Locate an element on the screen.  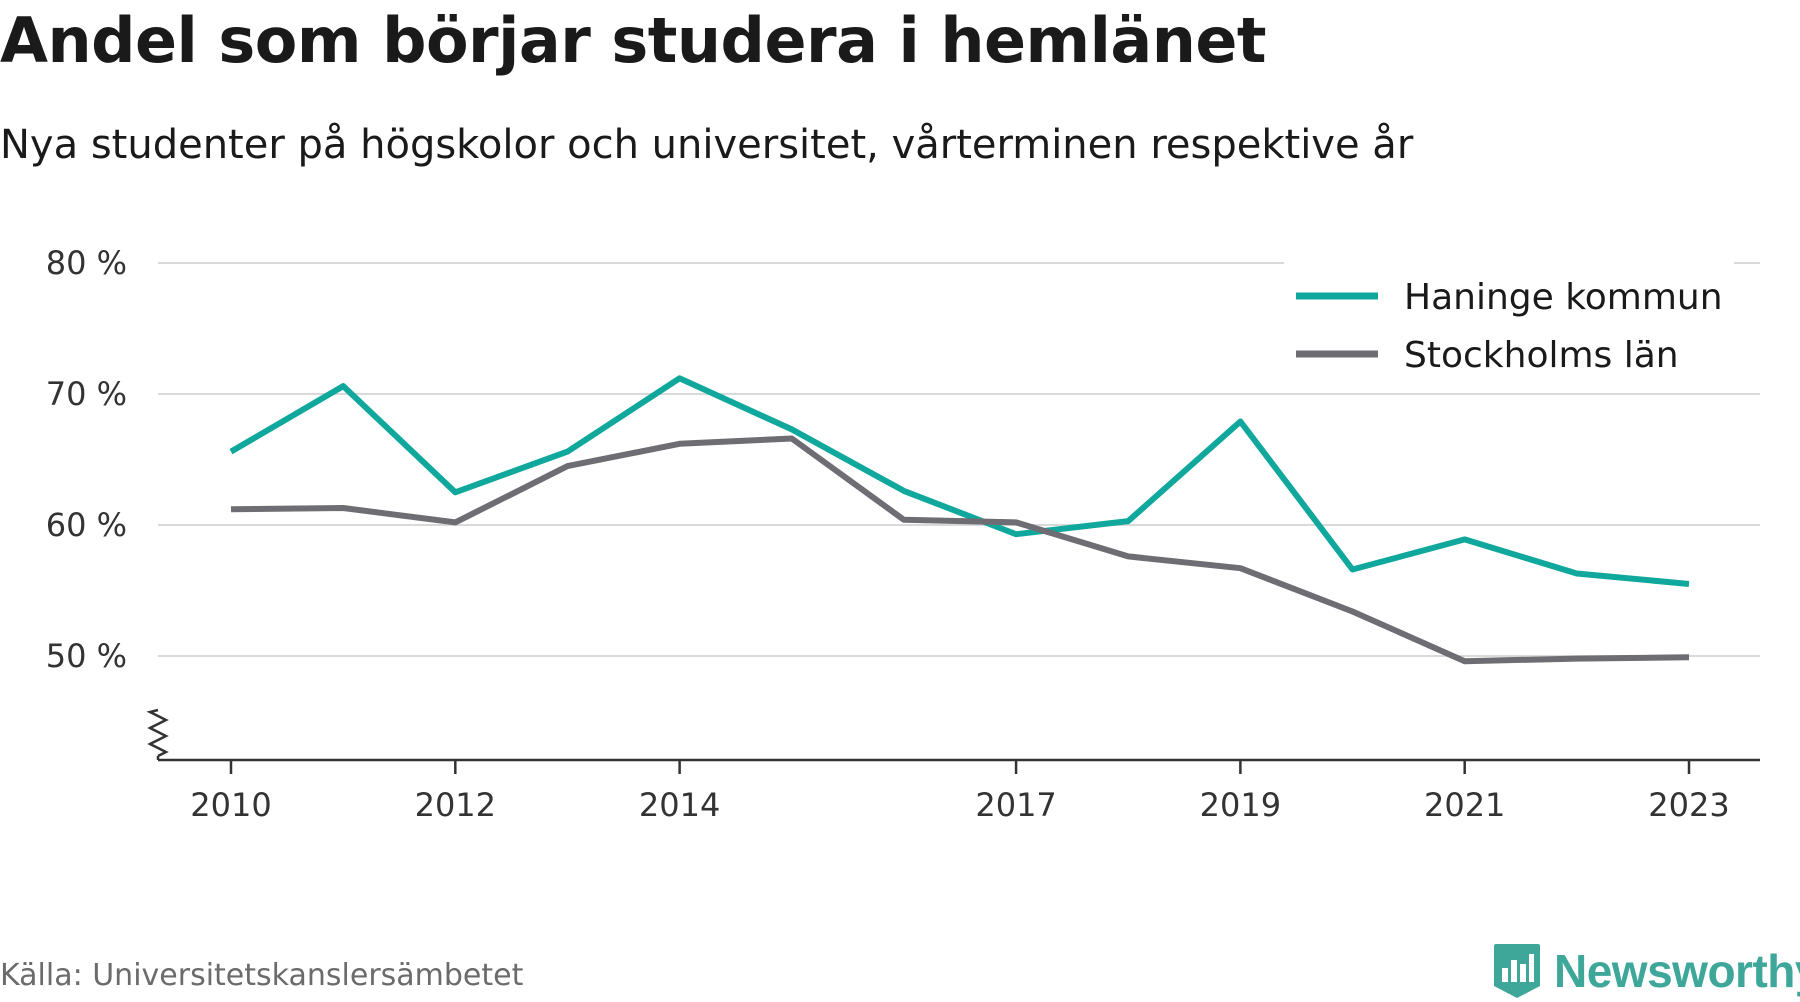
bar-chart-badge-icon is located at coordinates (1517, 971).